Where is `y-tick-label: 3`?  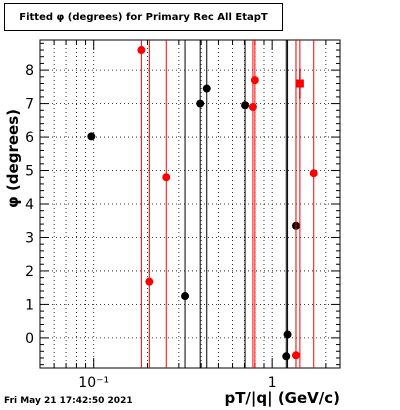 y-tick-label: 3 is located at coordinates (29, 238).